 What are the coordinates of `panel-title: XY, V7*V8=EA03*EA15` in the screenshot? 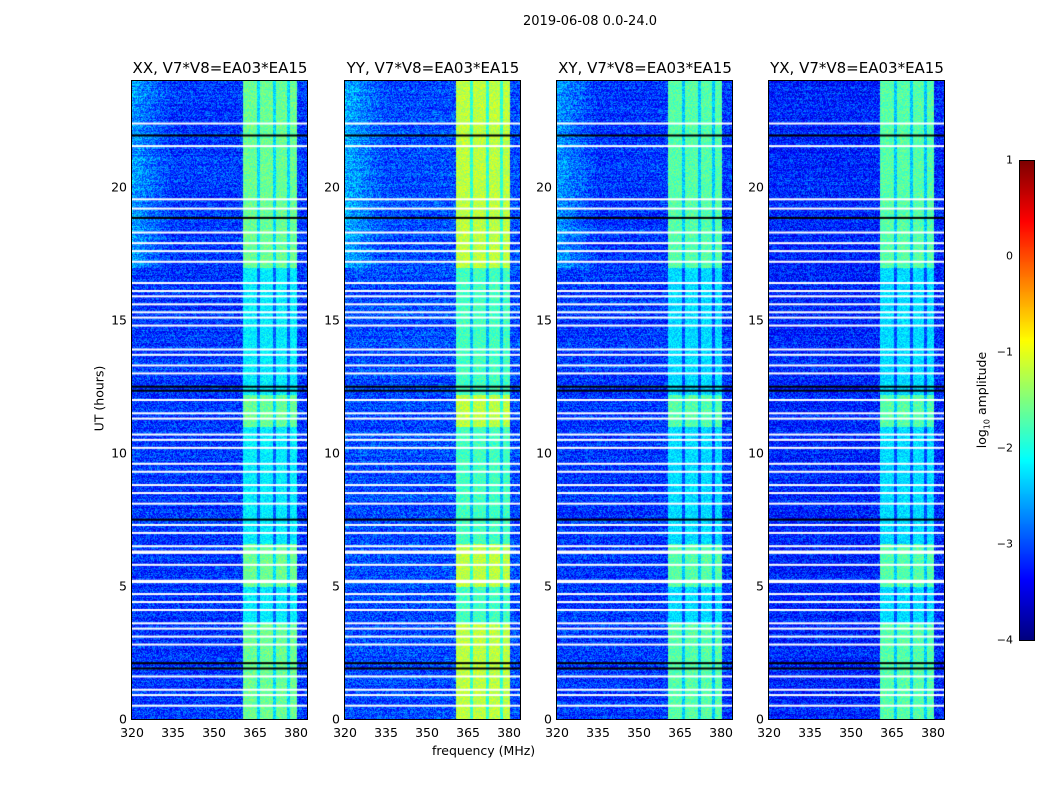 It's located at (645, 68).